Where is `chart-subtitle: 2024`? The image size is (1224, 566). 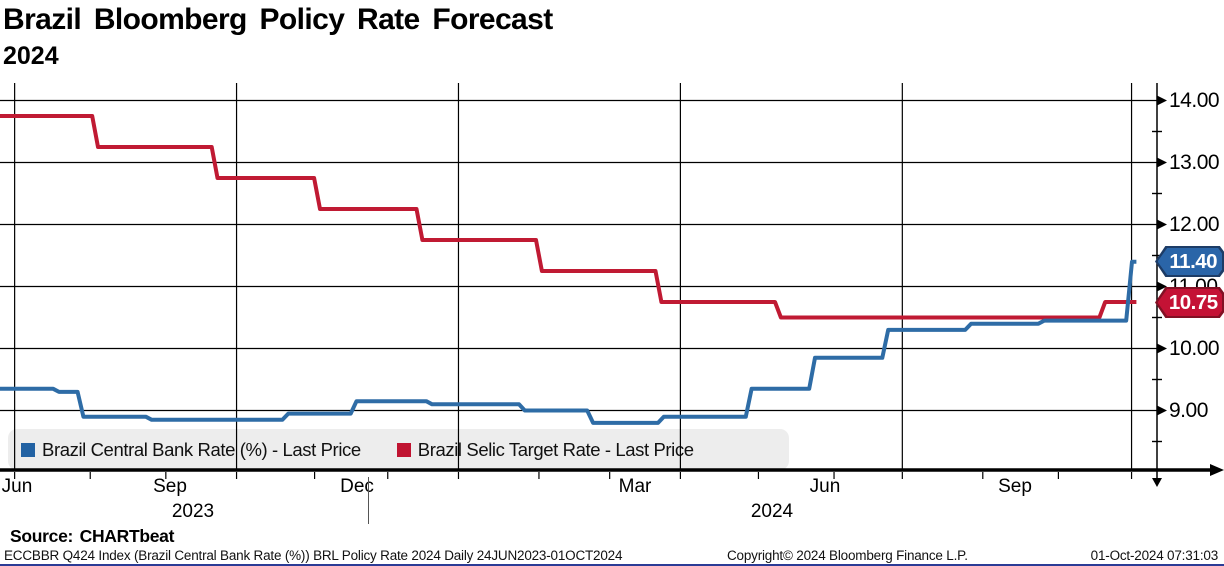
chart-subtitle: 2024 is located at coordinates (31, 56).